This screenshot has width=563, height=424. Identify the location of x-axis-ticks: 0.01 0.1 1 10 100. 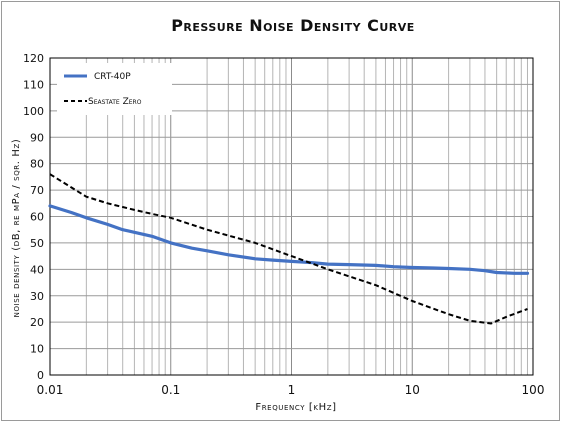
(291, 390).